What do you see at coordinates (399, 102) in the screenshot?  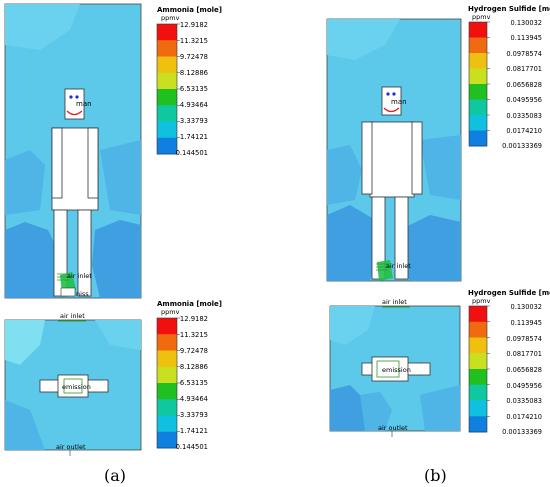 I see `man-label-b: man` at bounding box center [399, 102].